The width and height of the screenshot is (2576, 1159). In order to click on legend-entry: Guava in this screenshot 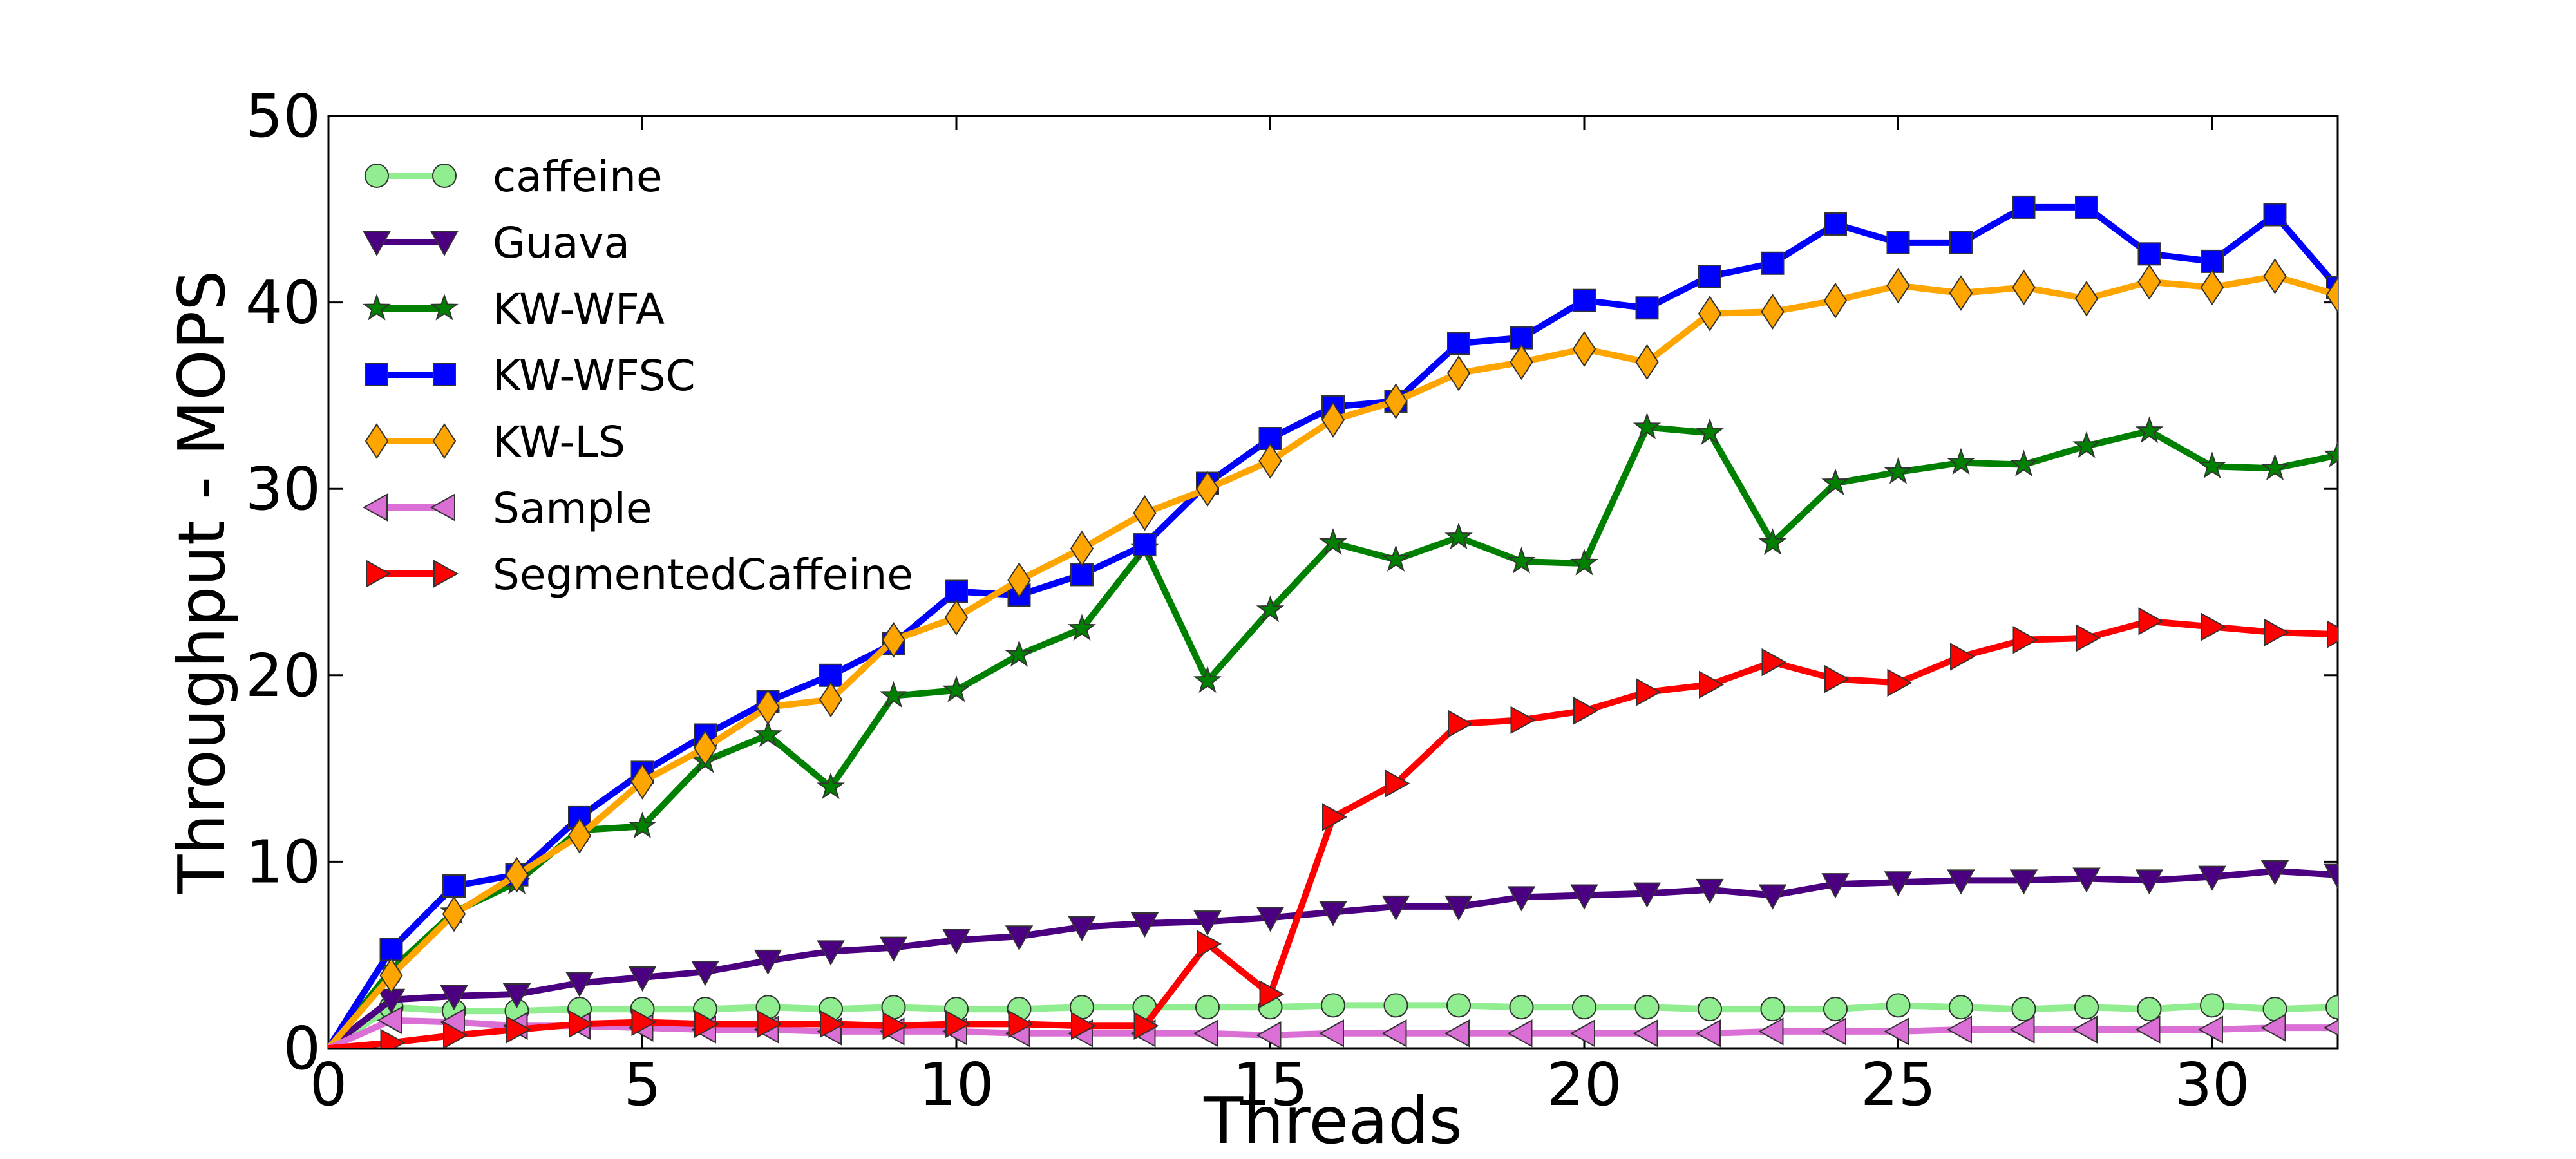, I will do `click(496, 243)`.